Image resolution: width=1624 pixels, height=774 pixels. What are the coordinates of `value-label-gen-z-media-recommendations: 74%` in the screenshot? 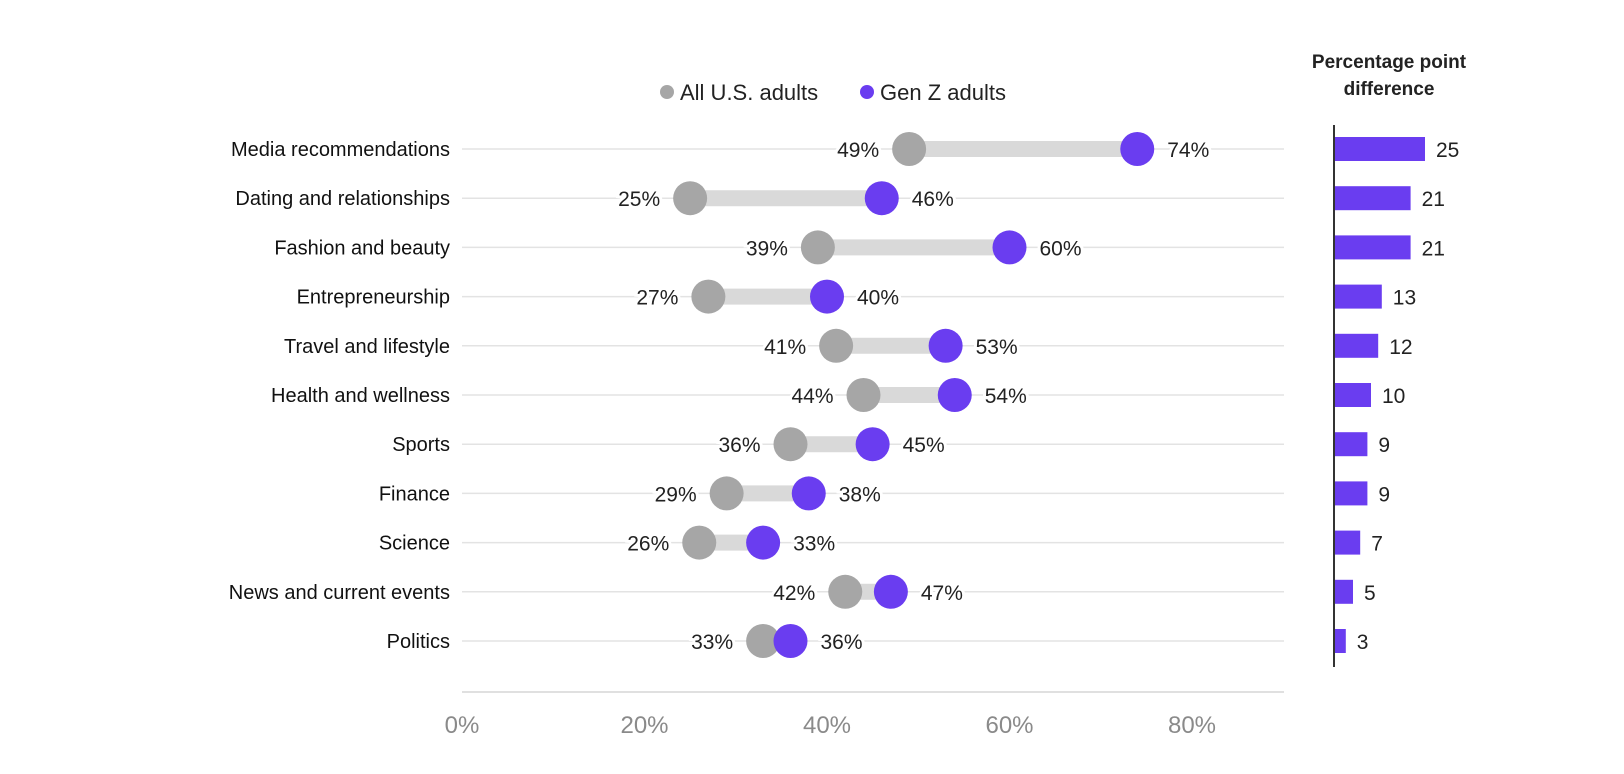 It's located at (1188, 150).